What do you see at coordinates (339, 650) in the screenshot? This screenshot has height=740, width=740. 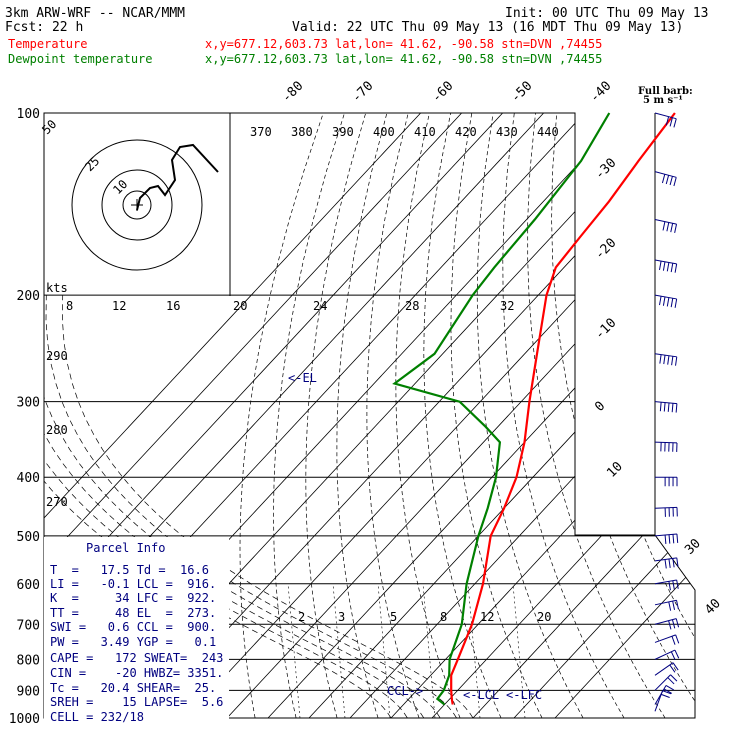 I see `mixing-ratio-line` at bounding box center [339, 650].